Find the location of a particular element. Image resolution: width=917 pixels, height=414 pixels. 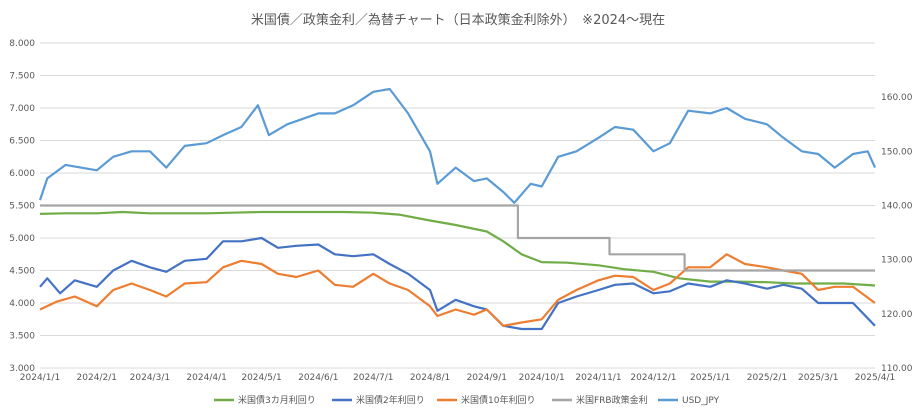

x-axis-tick-label: 2024/9/1 is located at coordinates (487, 378).